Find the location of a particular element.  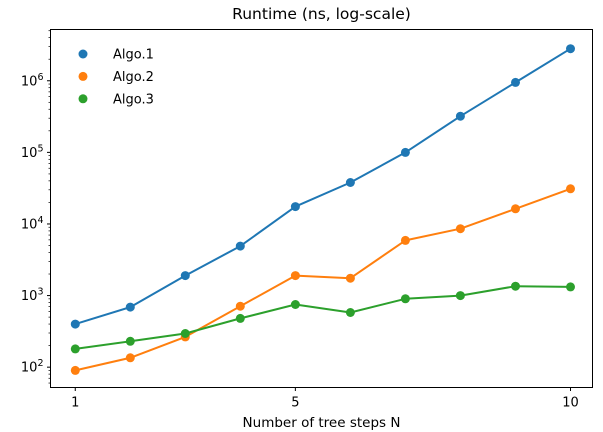

series-Algo.3 is located at coordinates (322, 317).